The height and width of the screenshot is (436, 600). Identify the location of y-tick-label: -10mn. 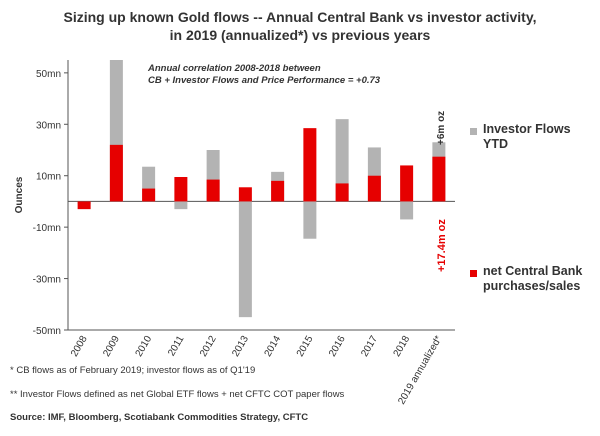
(47, 228).